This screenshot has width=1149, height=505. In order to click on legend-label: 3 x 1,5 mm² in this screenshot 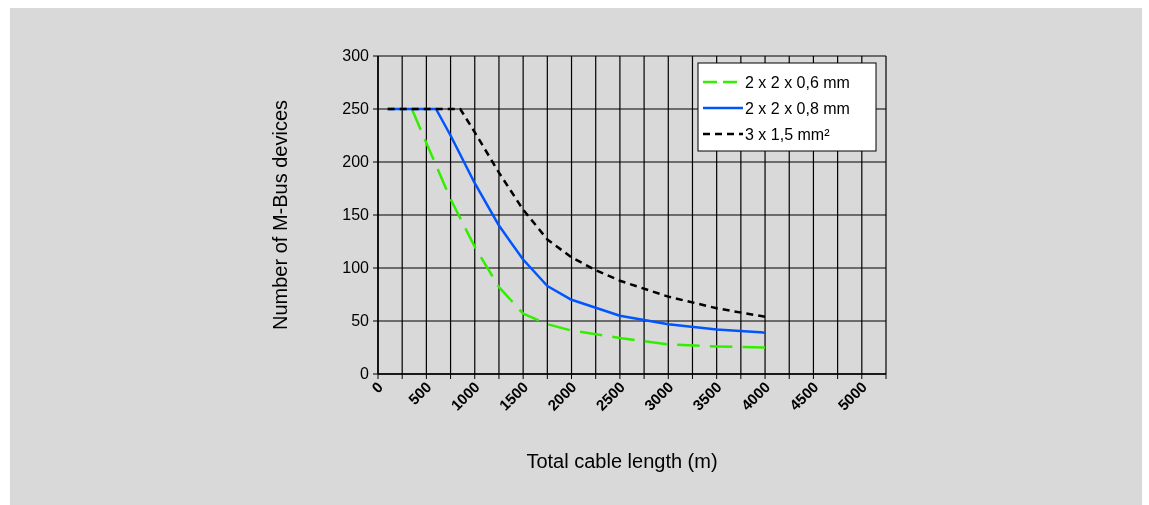, I will do `click(788, 134)`.